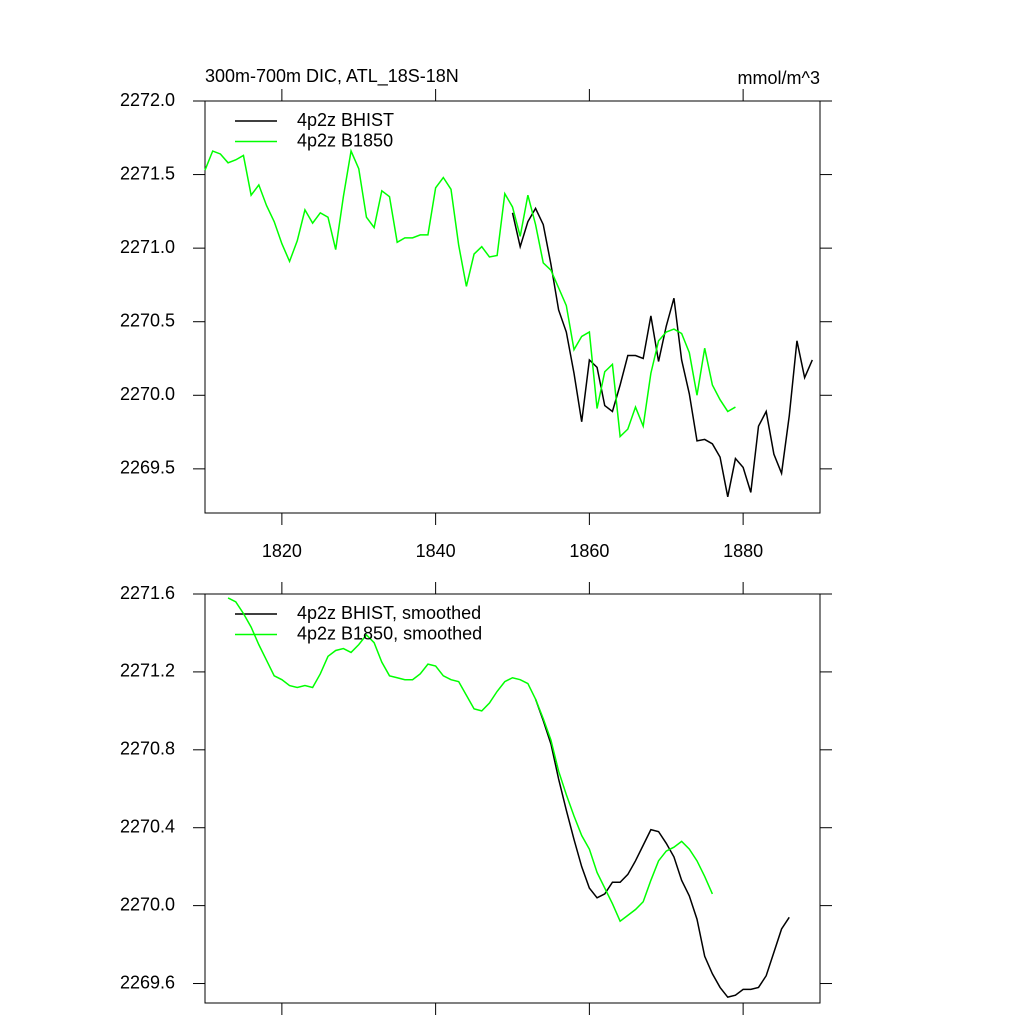 The width and height of the screenshot is (1024, 1024). What do you see at coordinates (147, 593) in the screenshot?
I see `y-tick-label: 2271.6` at bounding box center [147, 593].